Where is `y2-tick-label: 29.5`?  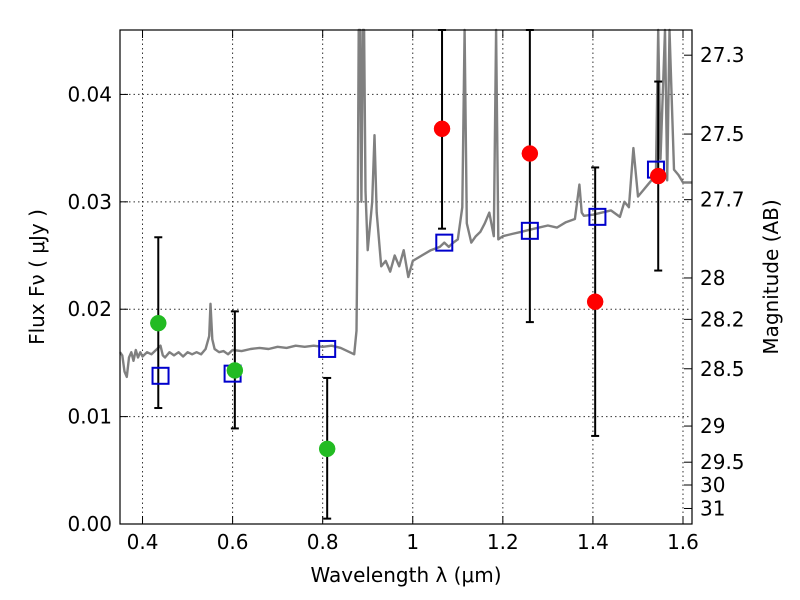 y2-tick-label: 29.5 is located at coordinates (722, 462).